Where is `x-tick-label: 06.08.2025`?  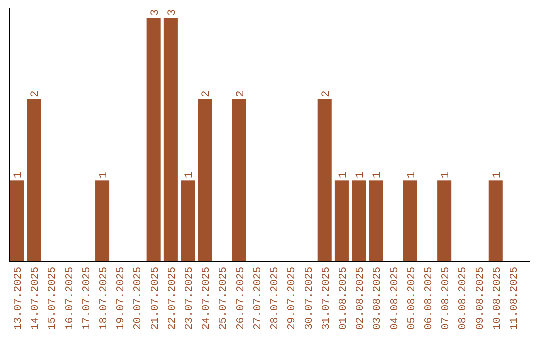 x-tick-label: 06.08.2025 is located at coordinates (429, 298).